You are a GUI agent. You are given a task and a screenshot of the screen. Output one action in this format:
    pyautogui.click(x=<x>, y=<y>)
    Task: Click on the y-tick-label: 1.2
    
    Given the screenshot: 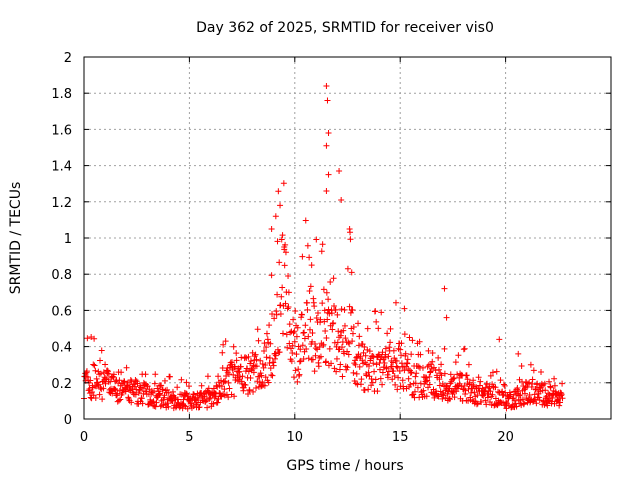 What is the action you would take?
    pyautogui.click(x=61, y=203)
    